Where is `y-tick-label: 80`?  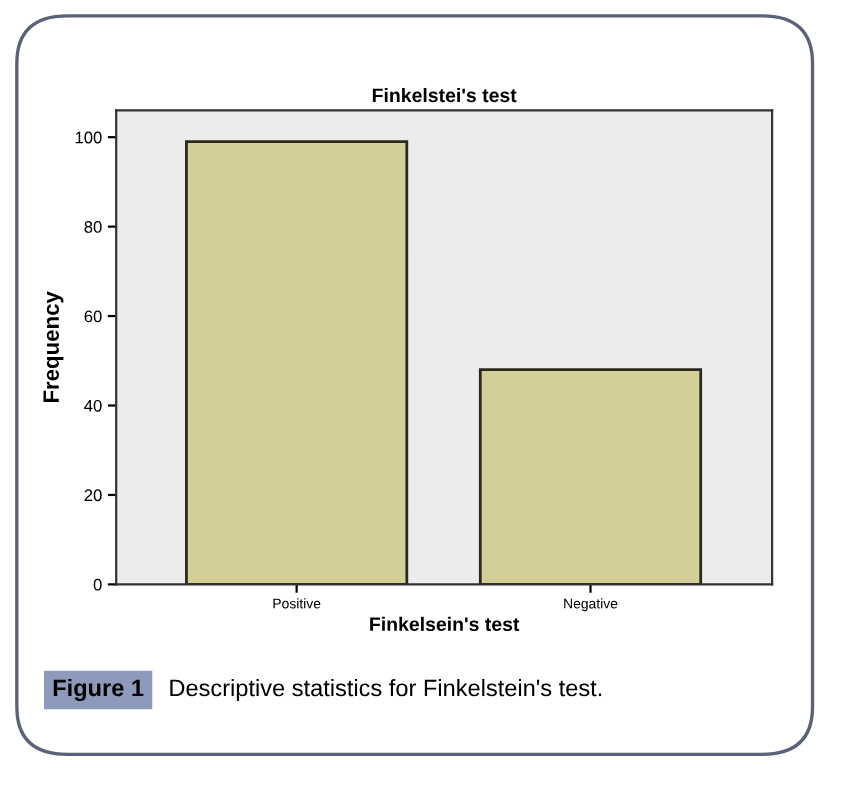 y-tick-label: 80 is located at coordinates (93, 227).